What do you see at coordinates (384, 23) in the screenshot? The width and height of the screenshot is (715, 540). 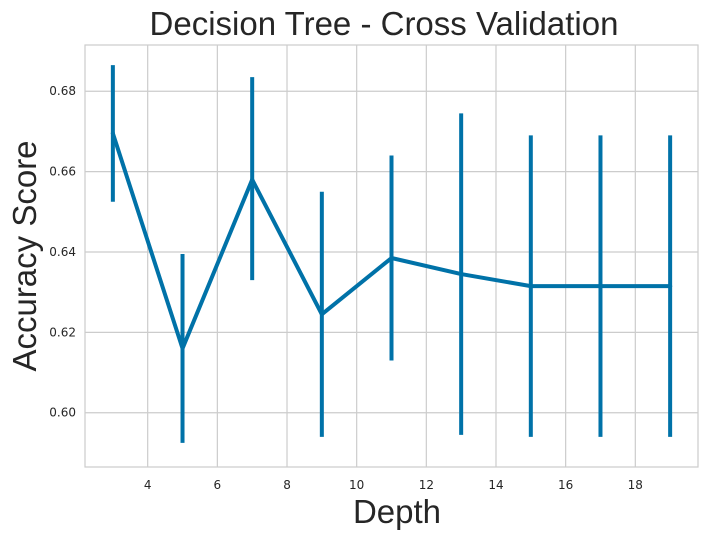 I see `chart-title: Decision Tree - Cross Validation` at bounding box center [384, 23].